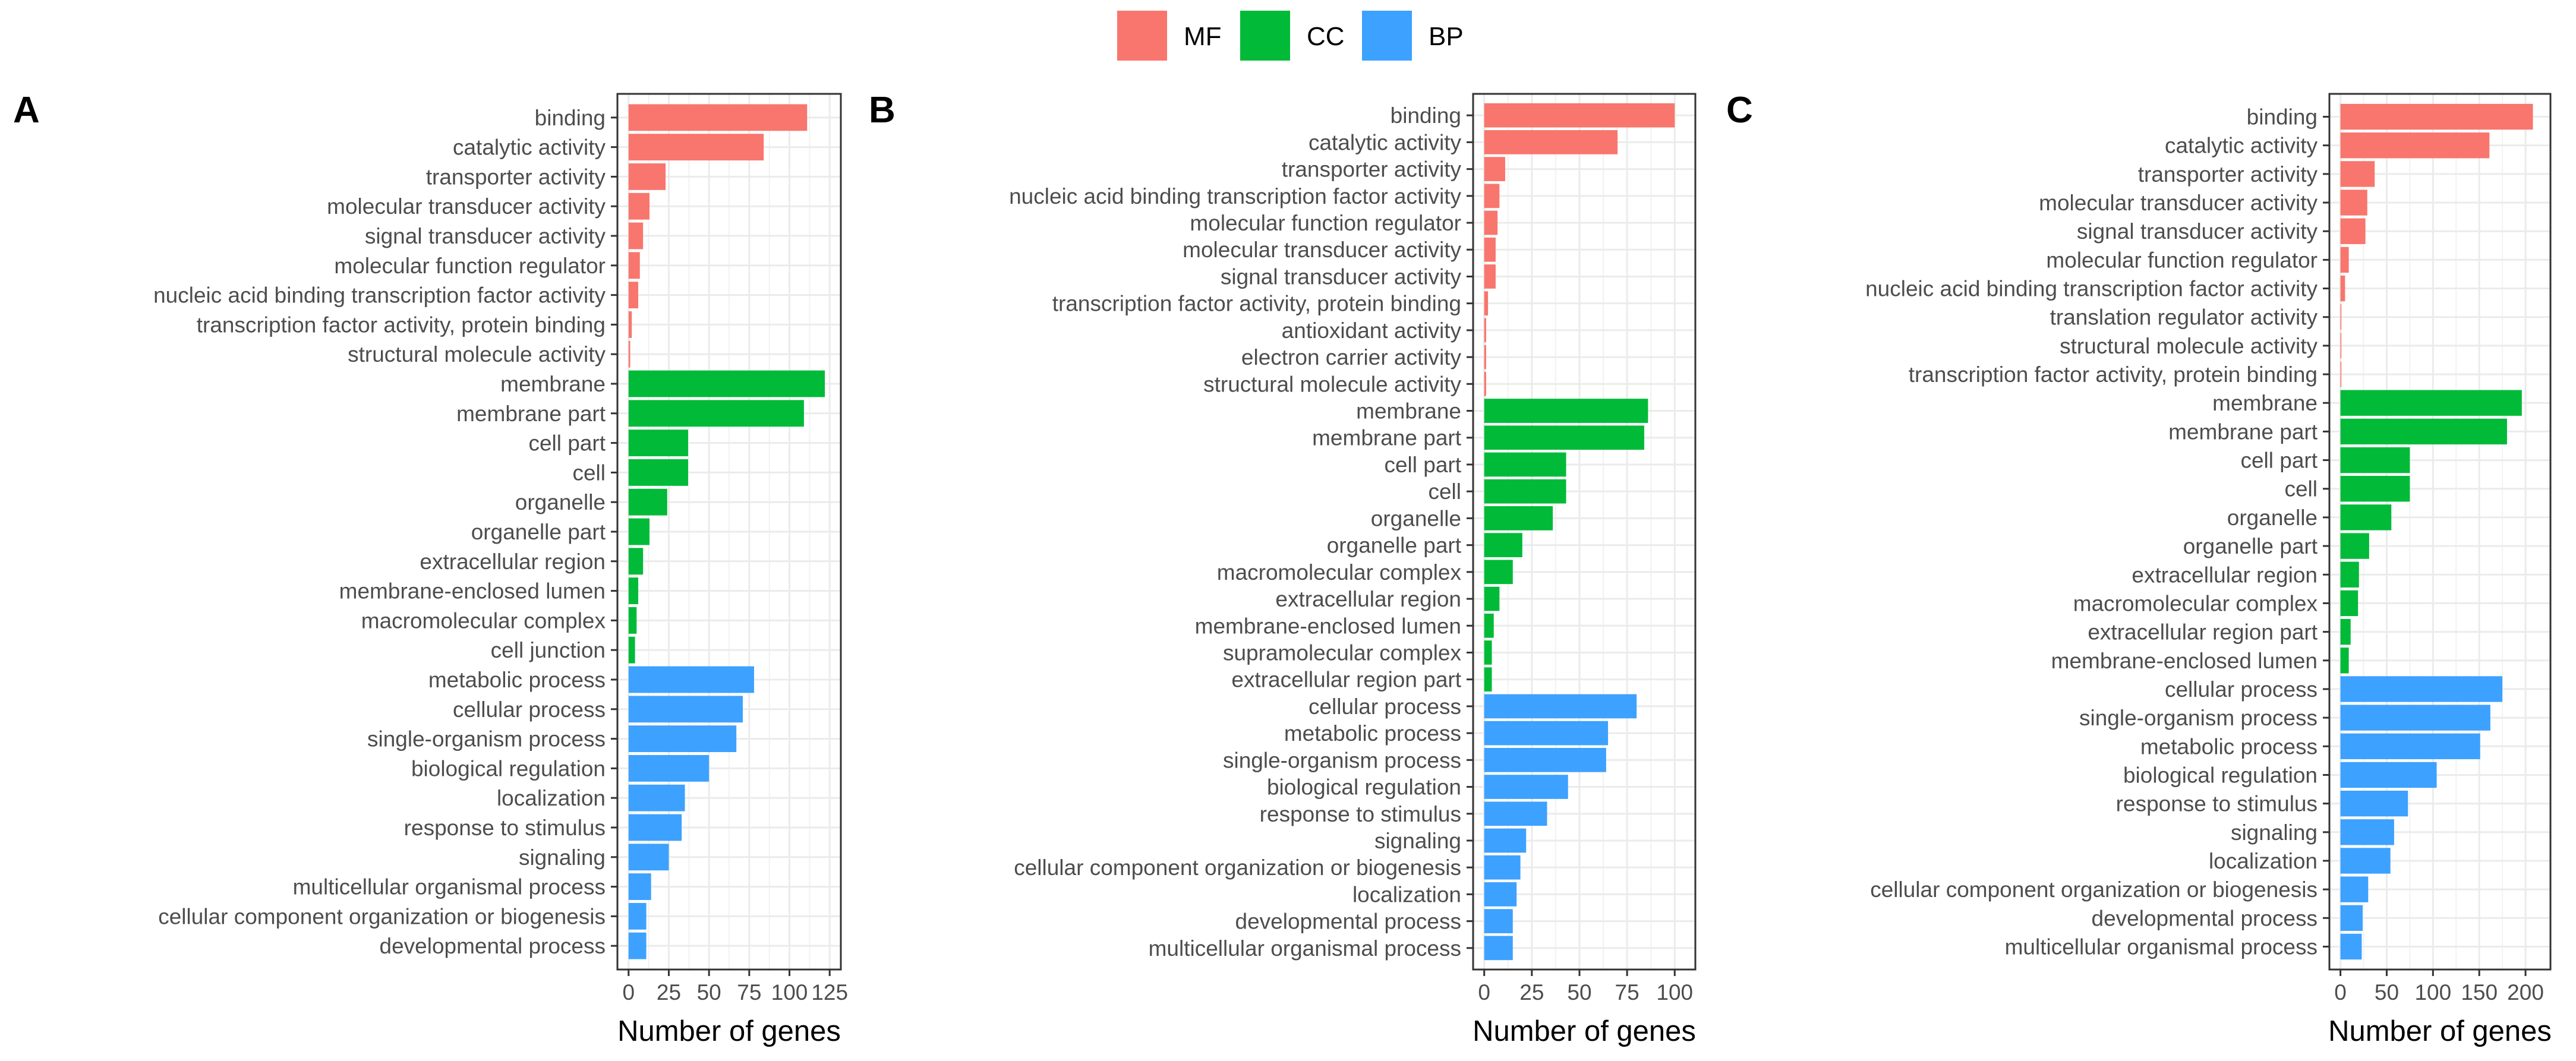  I want to click on category-label: cell junction, so click(549, 650).